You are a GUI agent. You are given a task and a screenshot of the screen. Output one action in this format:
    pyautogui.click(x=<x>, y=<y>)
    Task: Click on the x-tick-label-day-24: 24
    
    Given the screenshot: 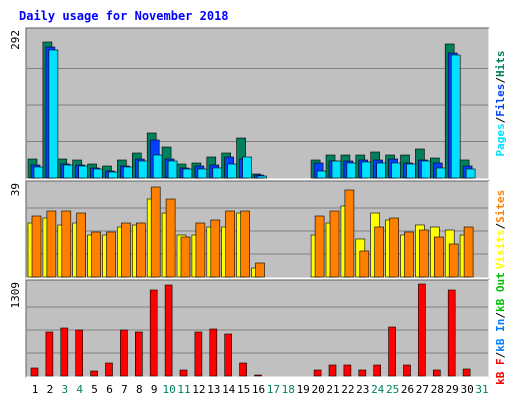 What is the action you would take?
    pyautogui.click(x=378, y=389)
    